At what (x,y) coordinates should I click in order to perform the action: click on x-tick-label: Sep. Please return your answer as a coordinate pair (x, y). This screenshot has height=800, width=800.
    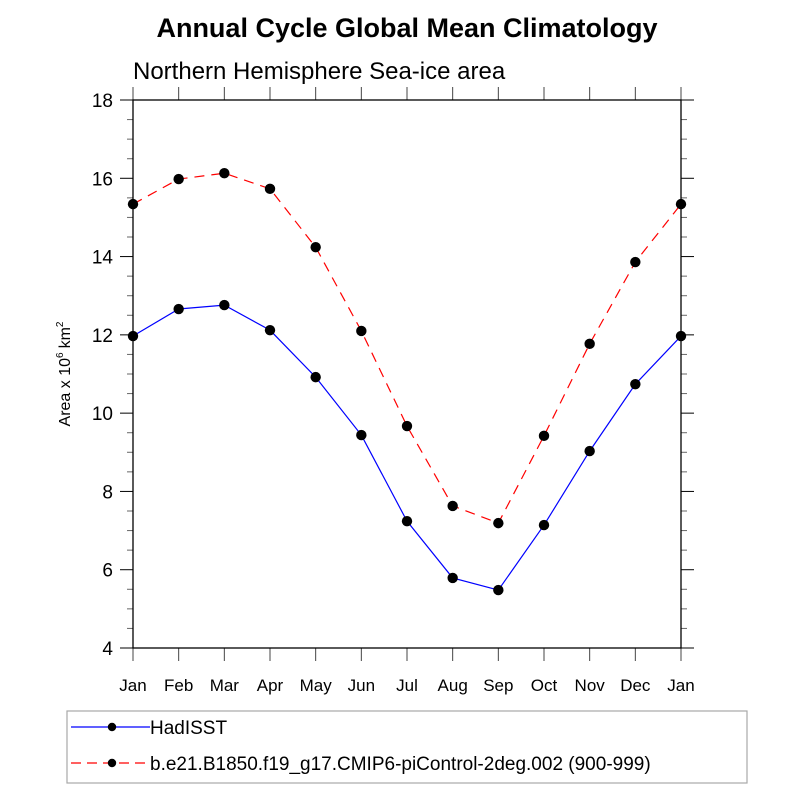
    Looking at the image, I should click on (498, 685).